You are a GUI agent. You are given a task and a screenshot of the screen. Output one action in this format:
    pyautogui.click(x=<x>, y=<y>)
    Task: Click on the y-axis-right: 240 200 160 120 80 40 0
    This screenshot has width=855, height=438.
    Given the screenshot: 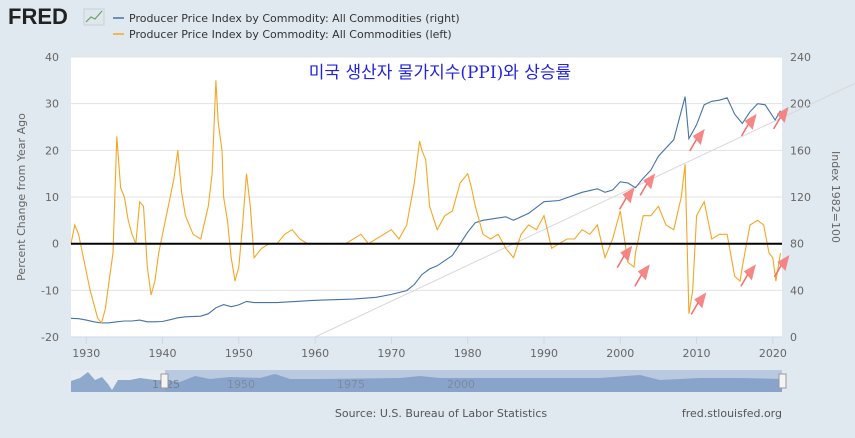 What is the action you would take?
    pyautogui.click(x=800, y=197)
    